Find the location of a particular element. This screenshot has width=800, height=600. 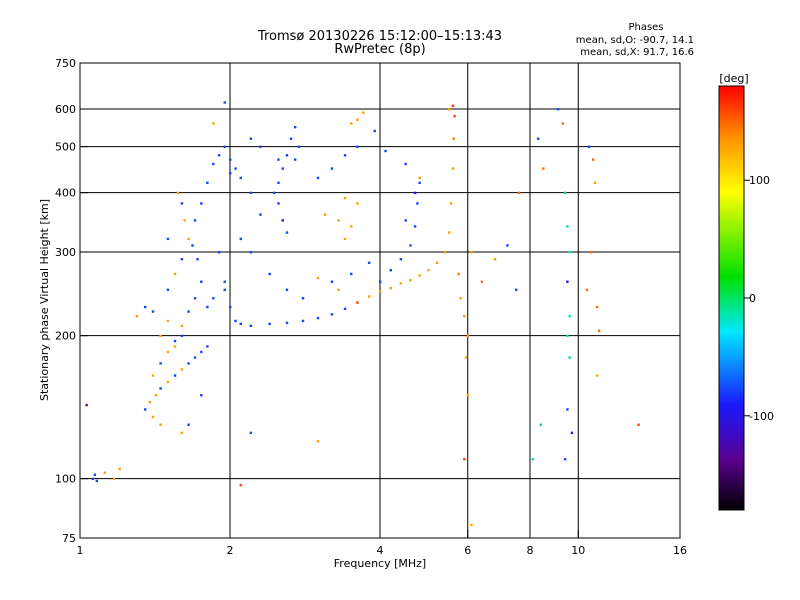

colorbar-gradient is located at coordinates (731, 298).